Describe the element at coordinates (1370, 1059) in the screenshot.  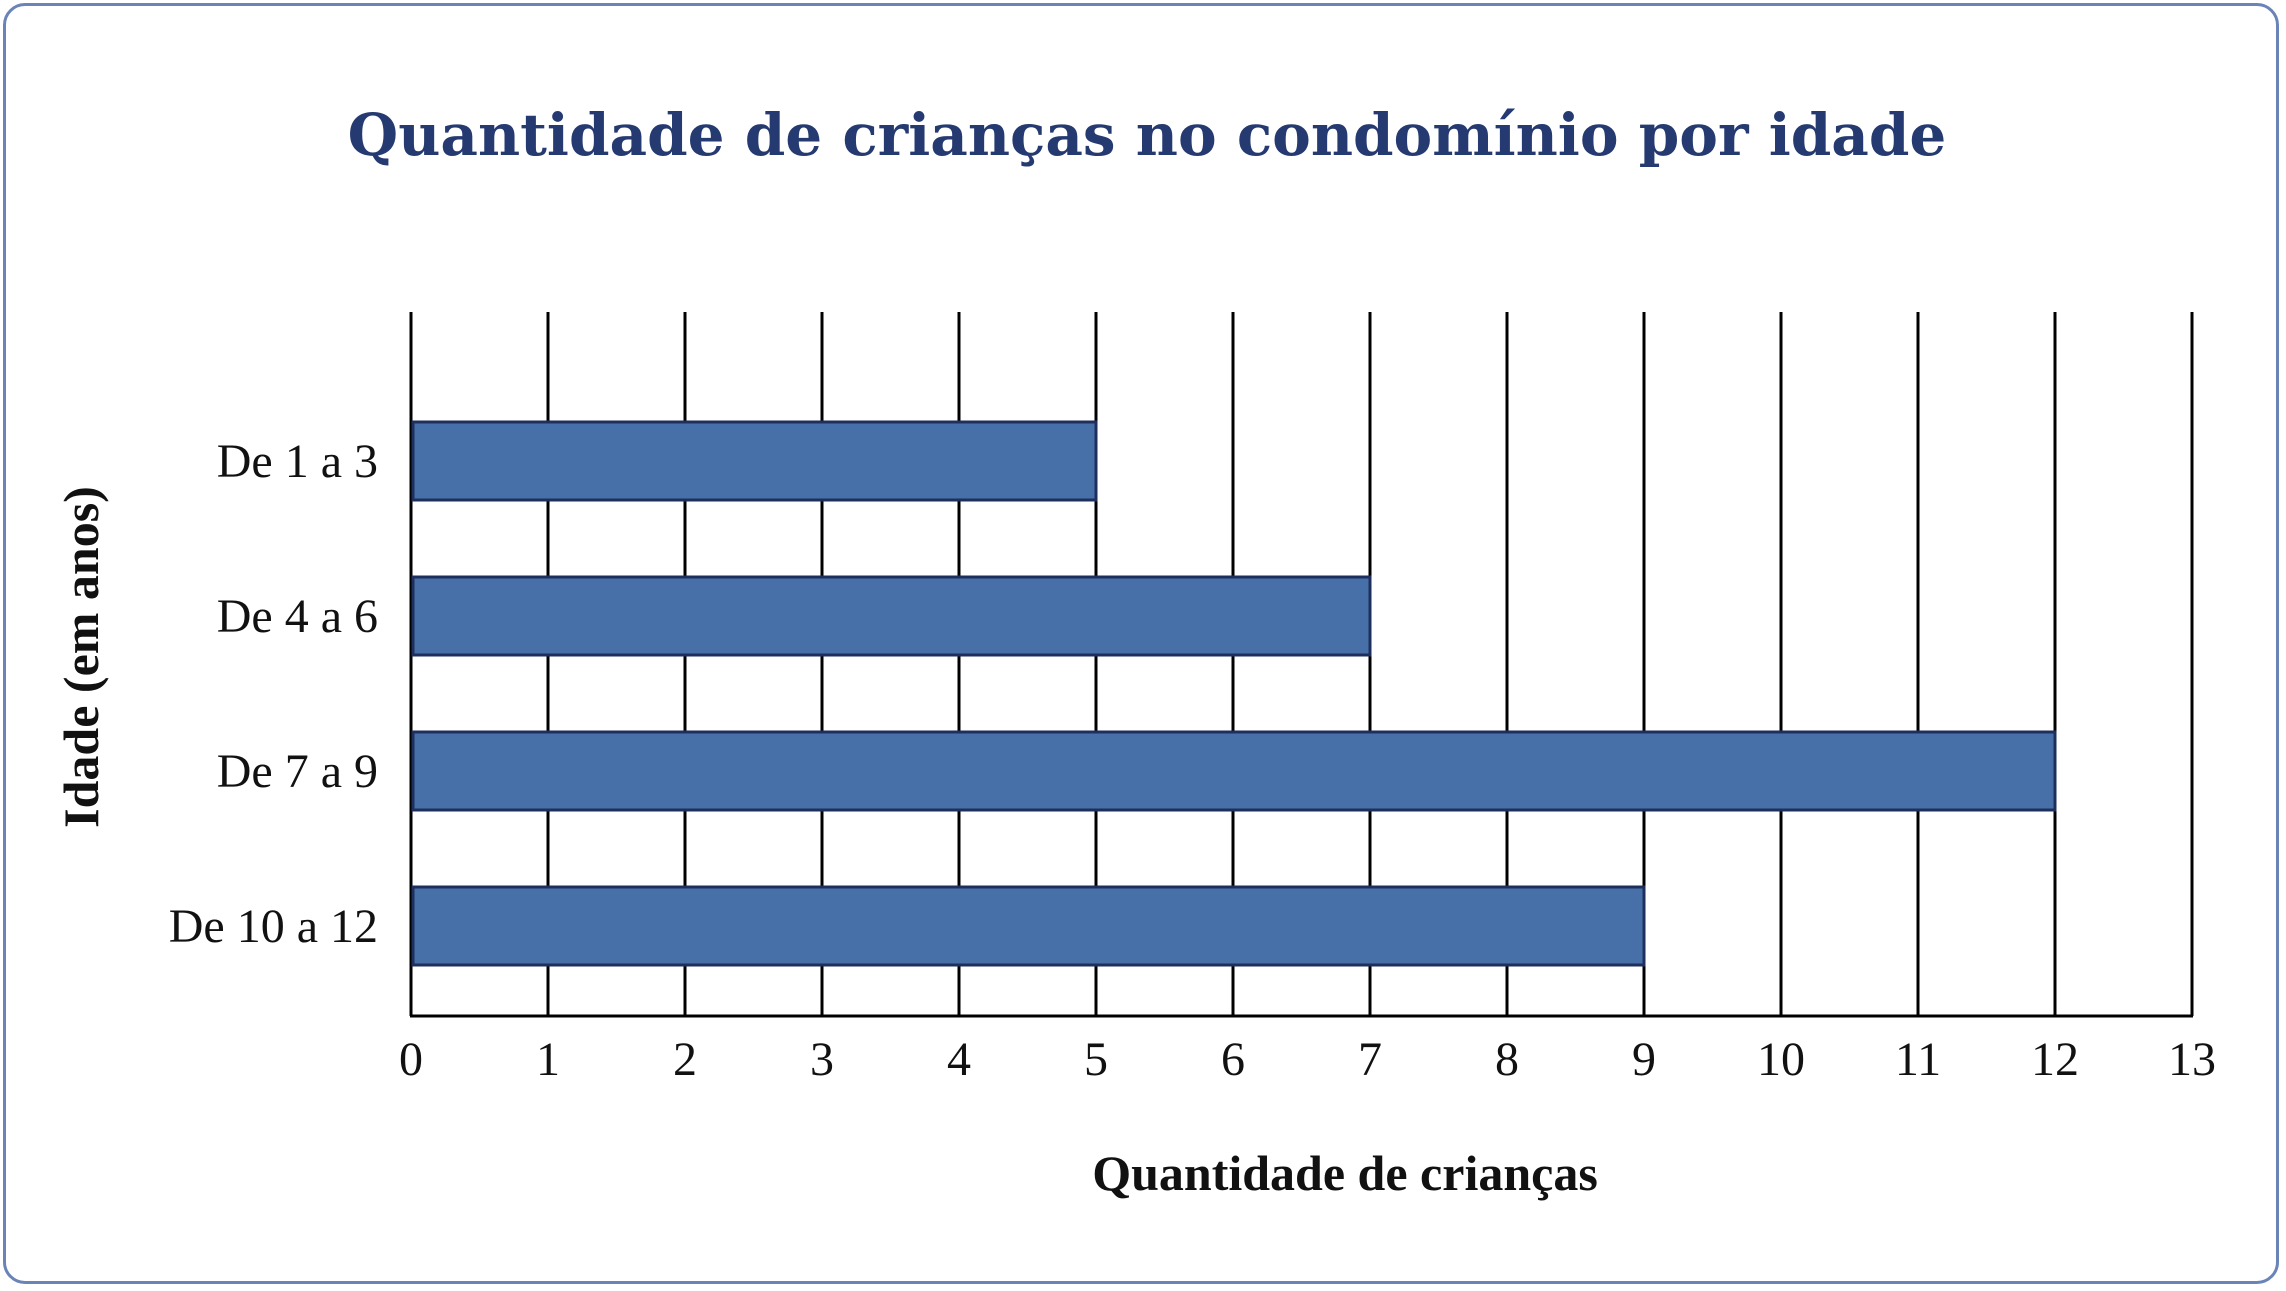
I see `x-tick-label: 7` at that location.